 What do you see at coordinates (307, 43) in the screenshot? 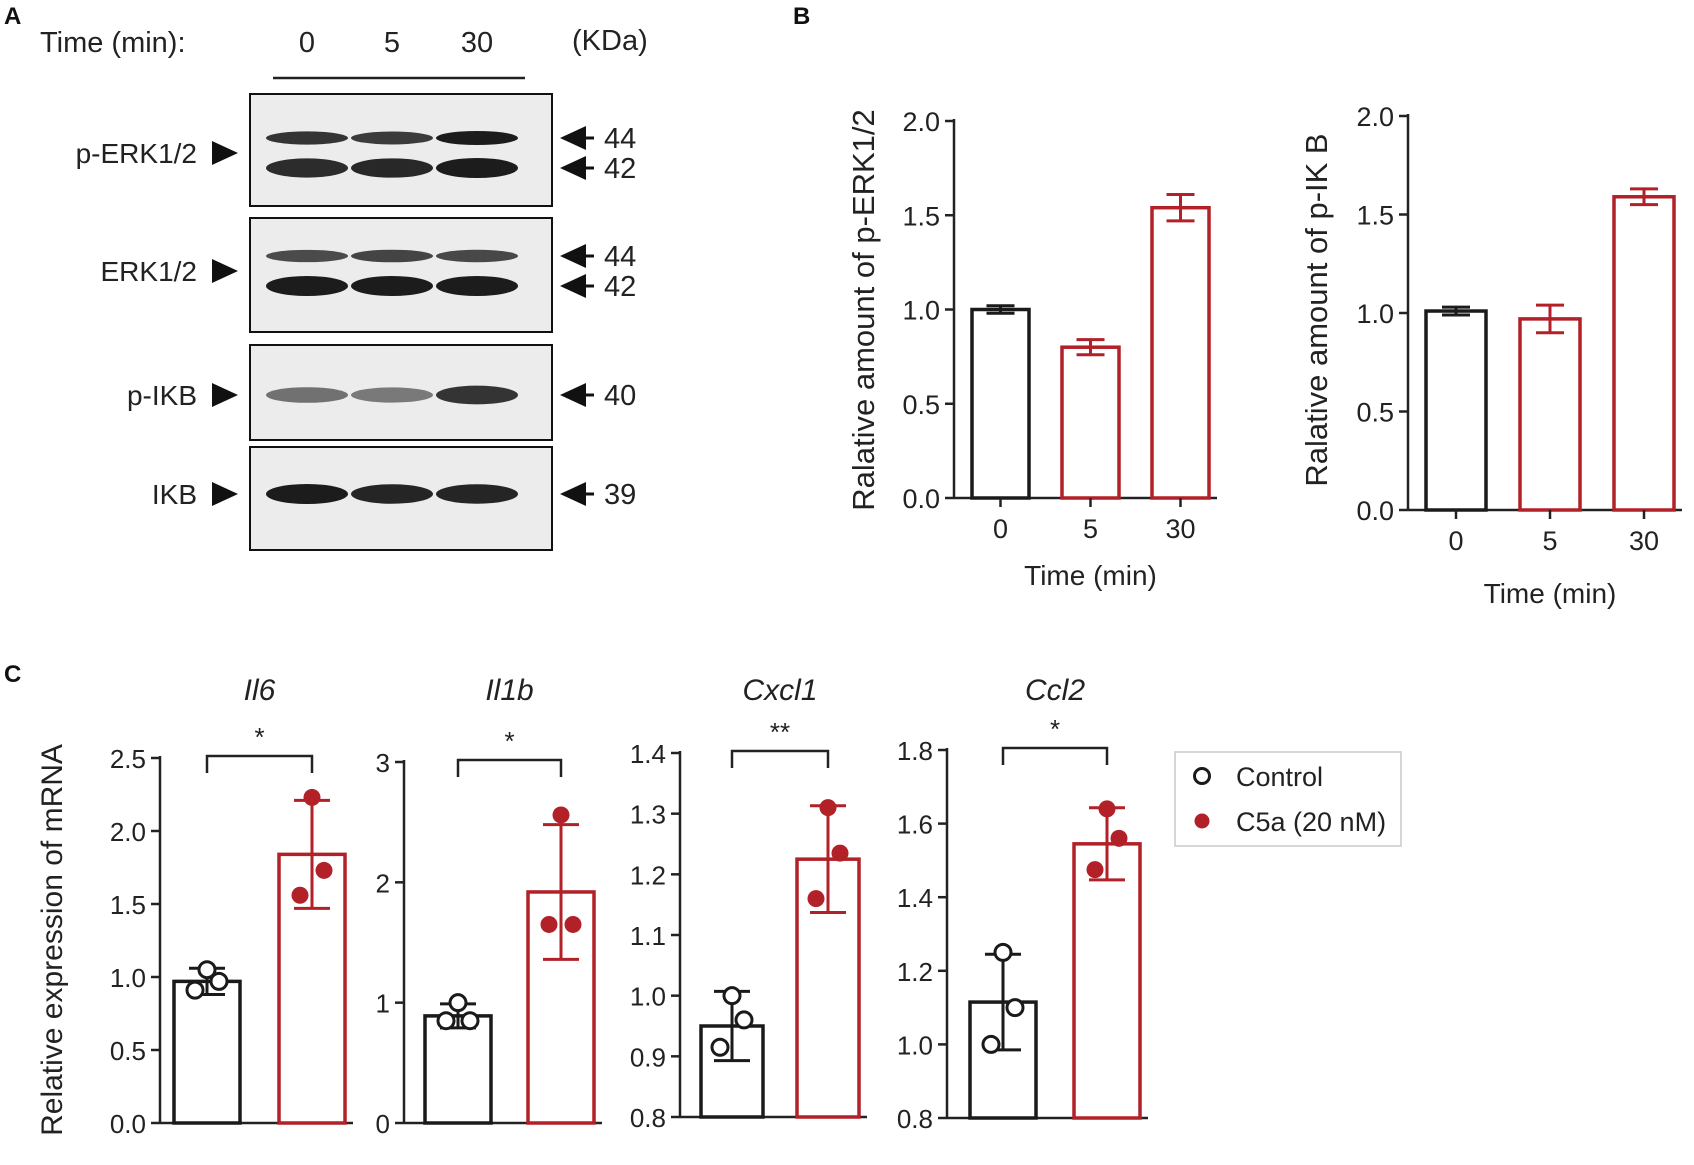
I see `blot-lane-label: 0` at bounding box center [307, 43].